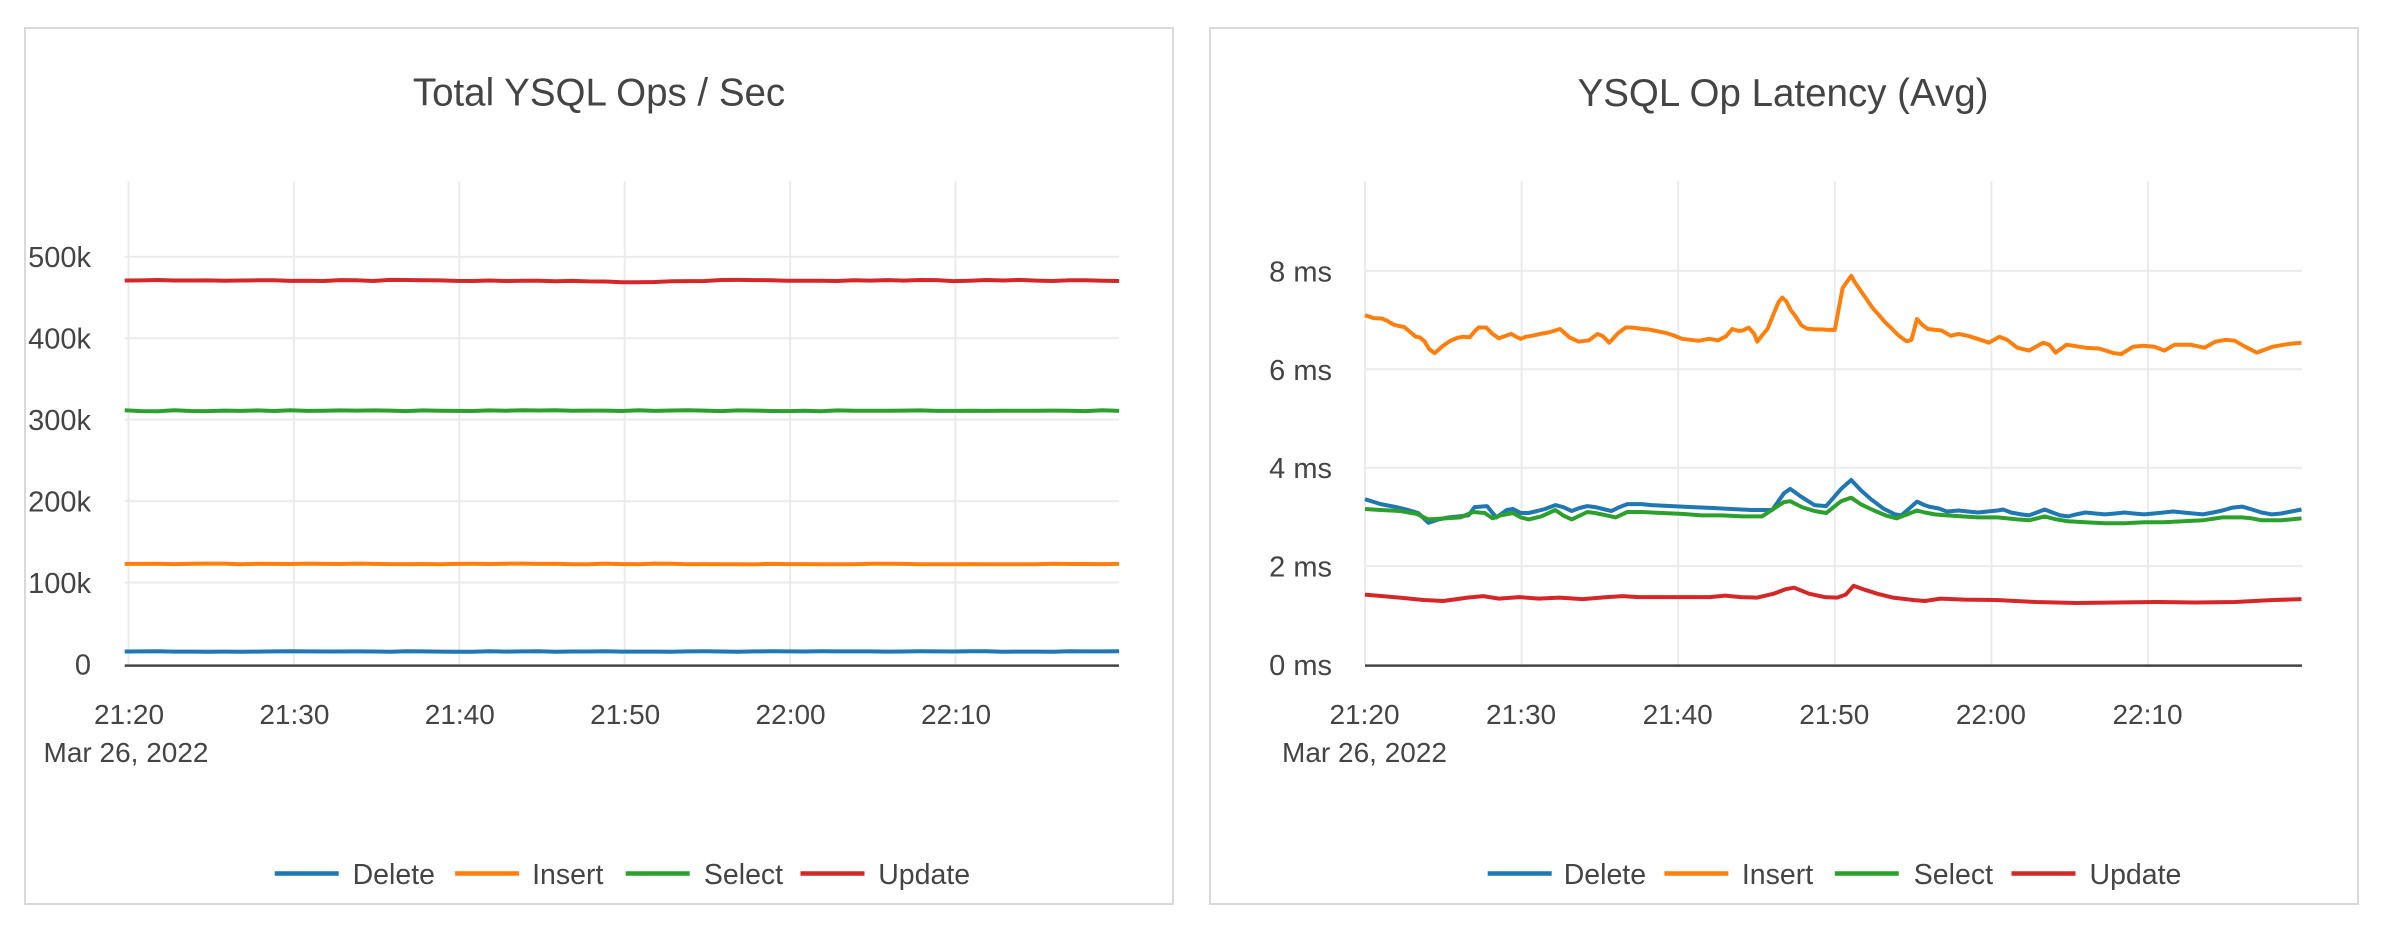  I want to click on svg-text: 300k, so click(59, 421).